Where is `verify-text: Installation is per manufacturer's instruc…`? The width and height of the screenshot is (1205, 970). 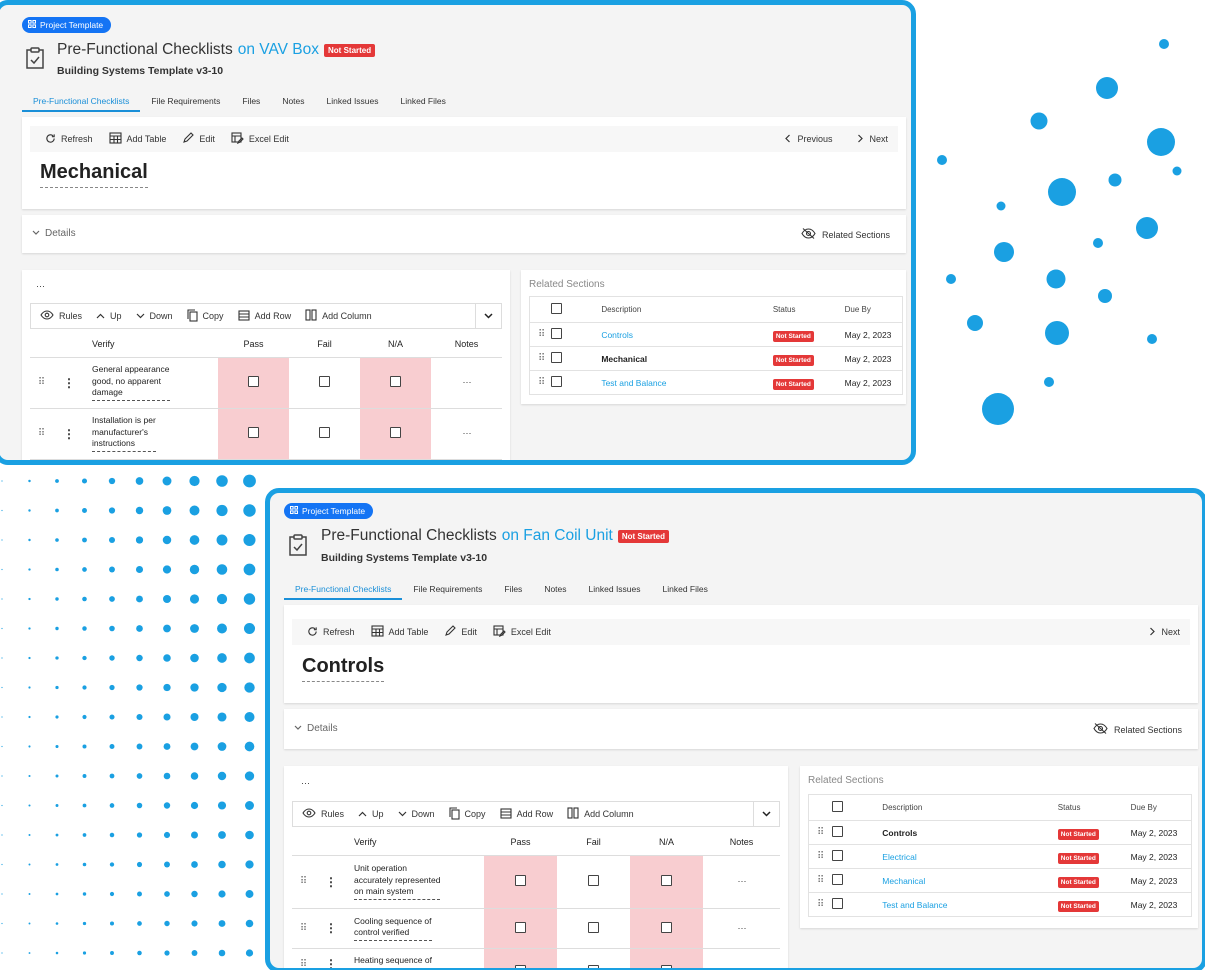 verify-text: Installation is per manufacturer's instruc… is located at coordinates (124, 433).